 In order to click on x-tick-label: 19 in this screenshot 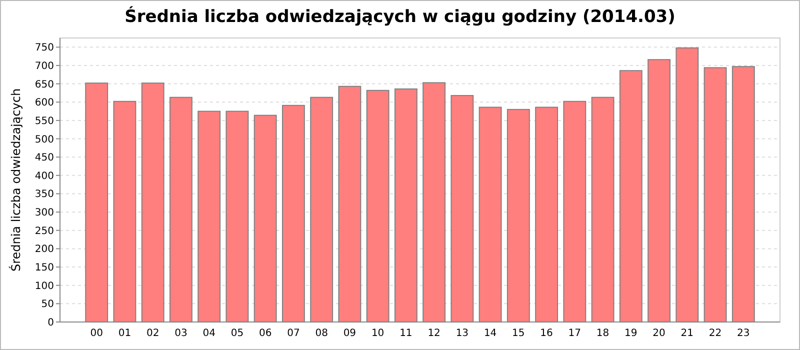, I will do `click(631, 333)`.